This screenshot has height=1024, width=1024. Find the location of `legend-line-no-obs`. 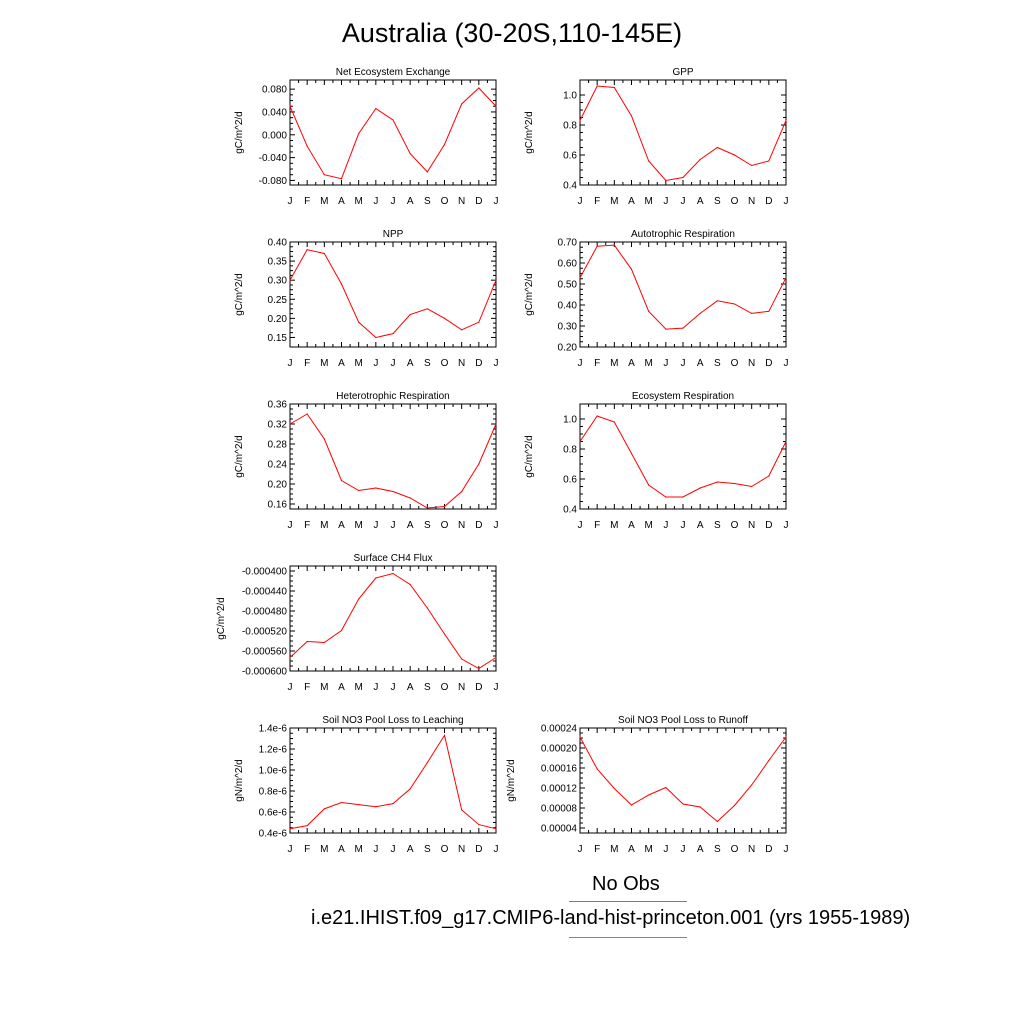

legend-line-no-obs is located at coordinates (628, 901).